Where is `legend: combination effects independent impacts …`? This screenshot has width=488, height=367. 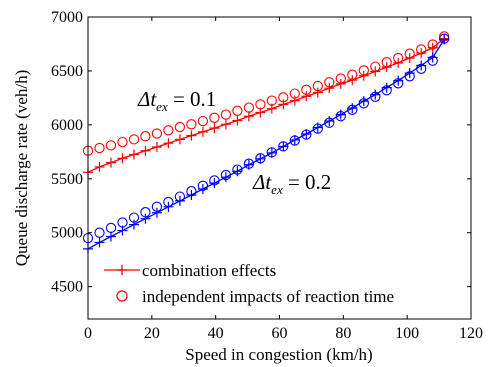
legend: combination effects independent impacts … is located at coordinates (249, 283).